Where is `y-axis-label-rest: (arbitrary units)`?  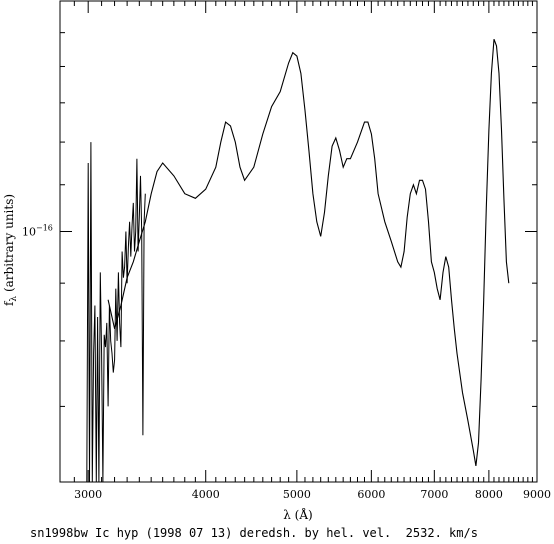 y-axis-label-rest: (arbitrary units) is located at coordinates (9, 245).